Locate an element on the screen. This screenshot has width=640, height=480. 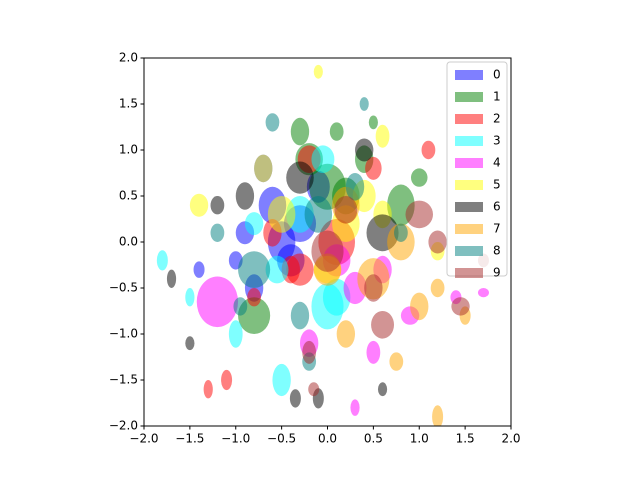
x-tick-label: 0.5 is located at coordinates (373, 439).